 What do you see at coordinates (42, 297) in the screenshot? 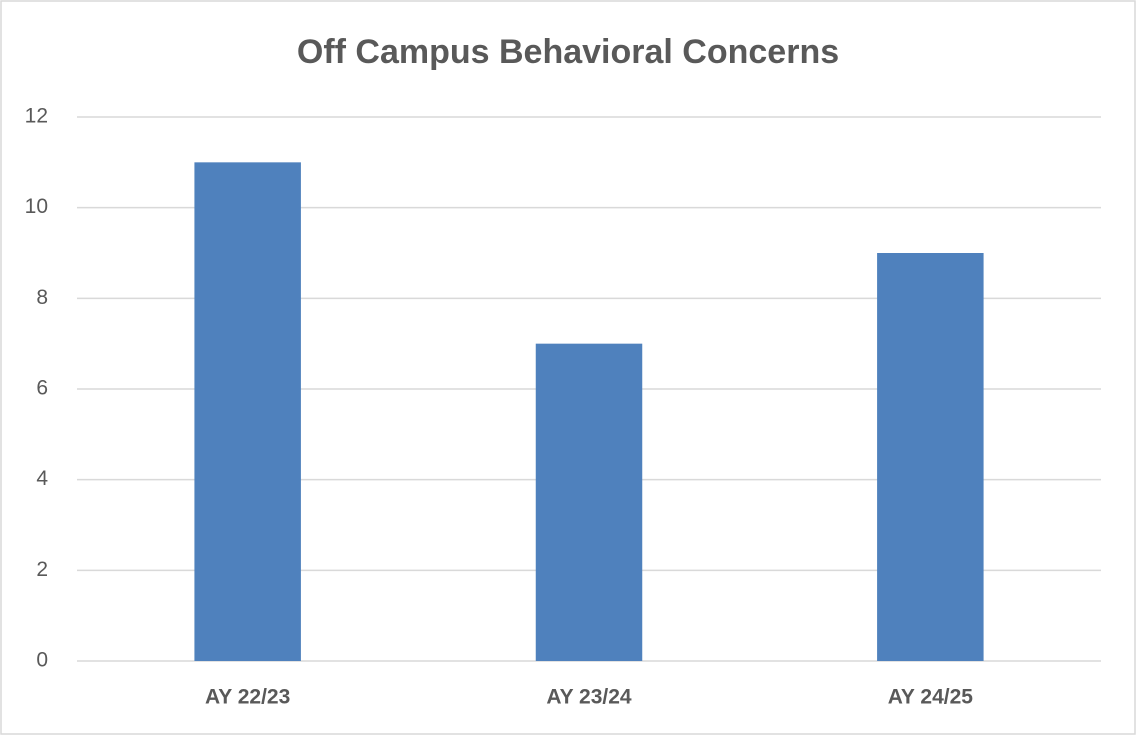
I see `y-tick-label: 8` at bounding box center [42, 297].